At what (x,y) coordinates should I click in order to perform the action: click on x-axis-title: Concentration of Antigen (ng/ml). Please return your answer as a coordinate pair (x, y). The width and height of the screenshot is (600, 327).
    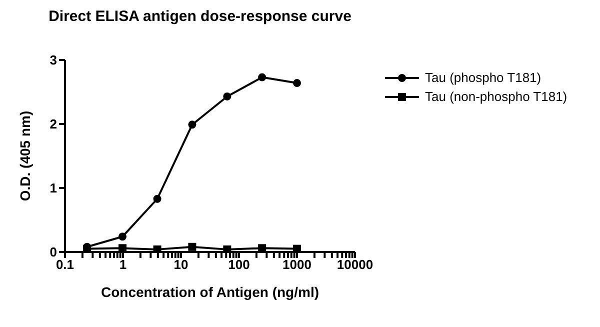
    Looking at the image, I should click on (210, 292).